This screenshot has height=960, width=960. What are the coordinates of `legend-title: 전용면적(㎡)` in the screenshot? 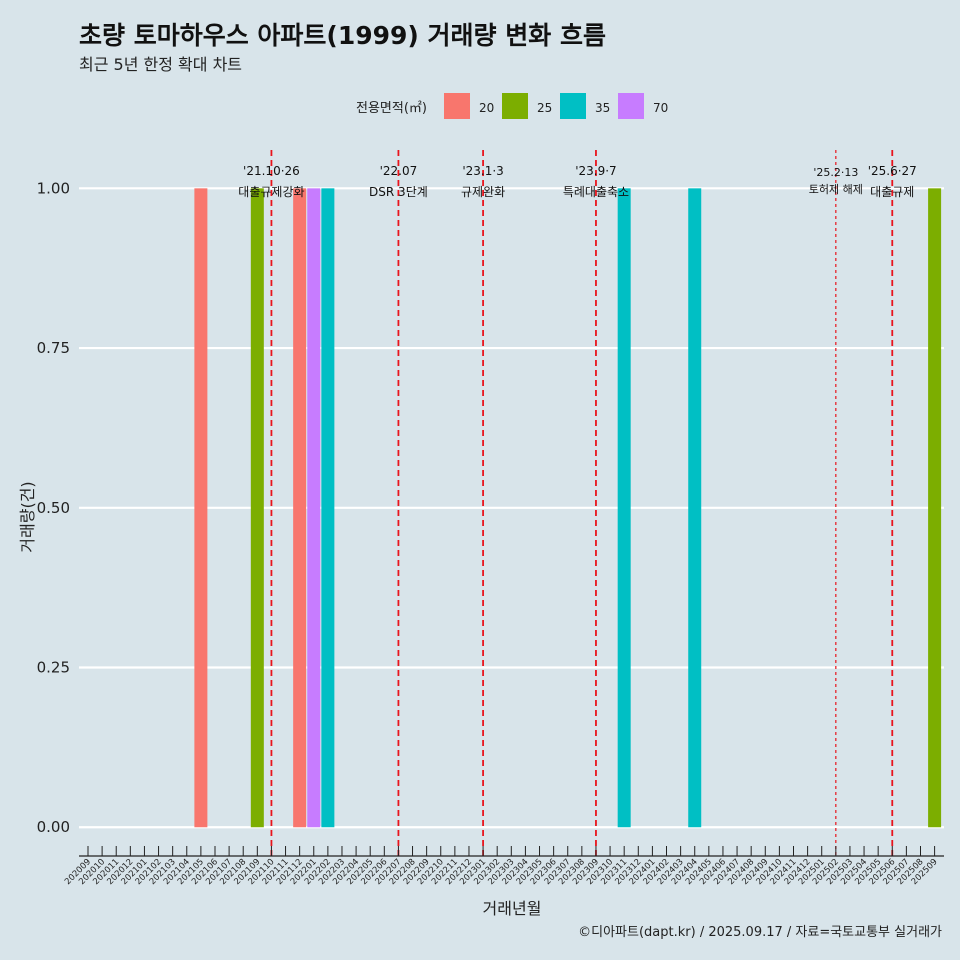 It's located at (391, 108).